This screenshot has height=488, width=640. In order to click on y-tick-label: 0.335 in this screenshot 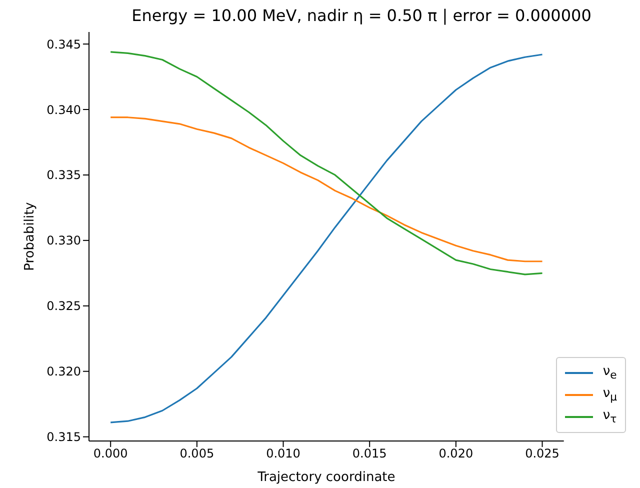, I will do `click(63, 175)`.